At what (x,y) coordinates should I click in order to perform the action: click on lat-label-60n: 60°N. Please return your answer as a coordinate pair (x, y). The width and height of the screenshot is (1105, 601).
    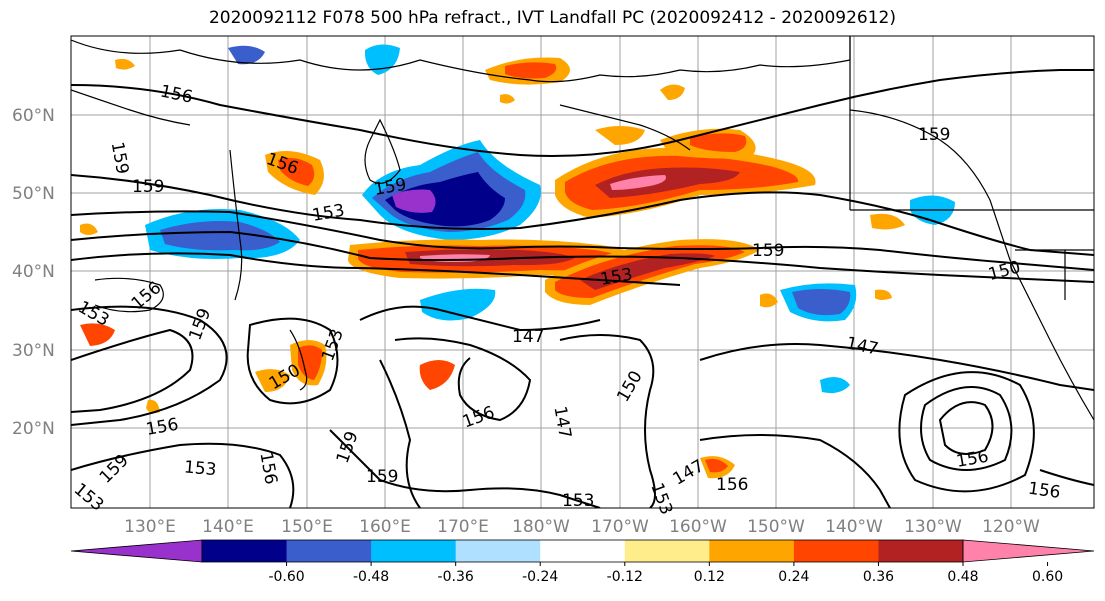
    Looking at the image, I should click on (33, 116).